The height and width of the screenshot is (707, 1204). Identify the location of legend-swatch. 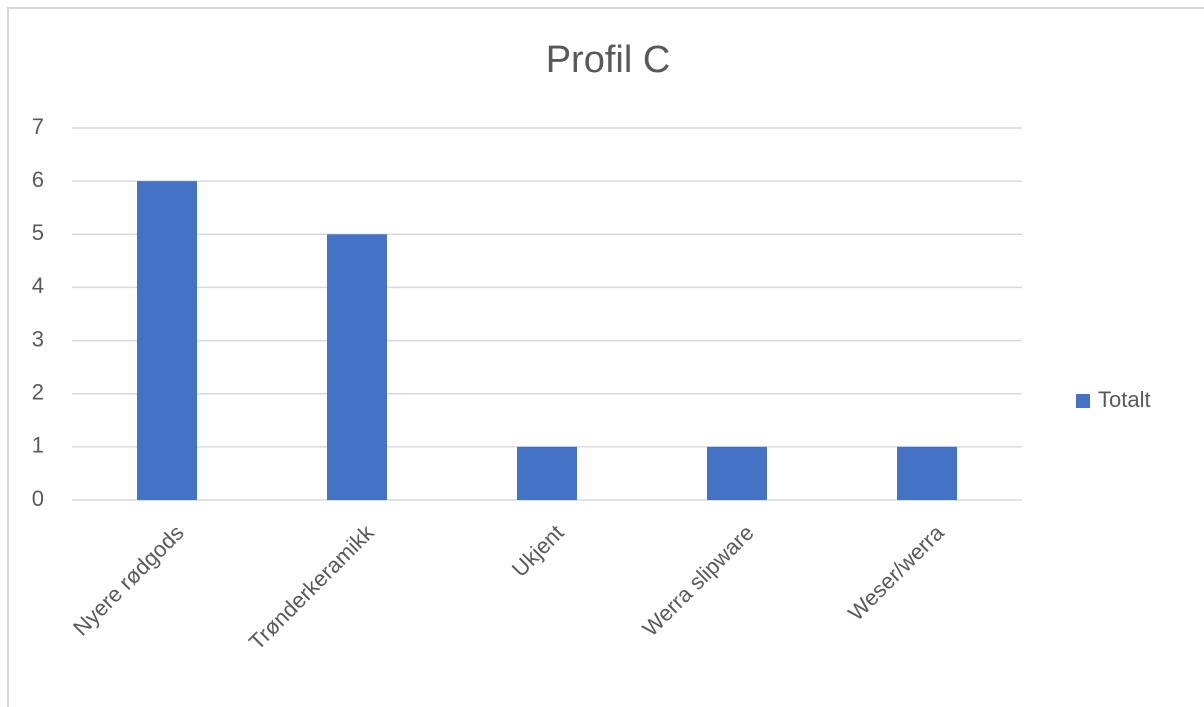
(1083, 401).